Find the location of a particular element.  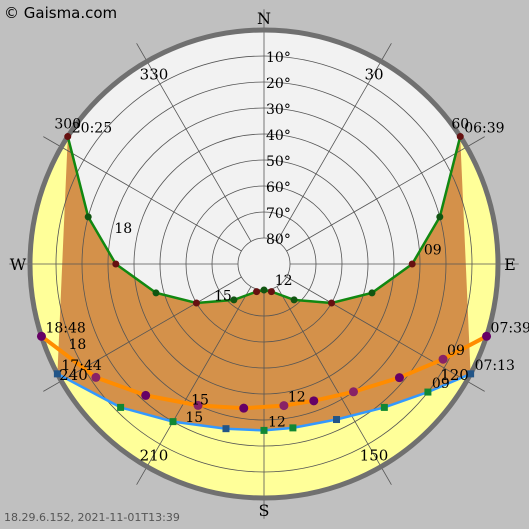

time-label: 07:39 is located at coordinates (510, 328).